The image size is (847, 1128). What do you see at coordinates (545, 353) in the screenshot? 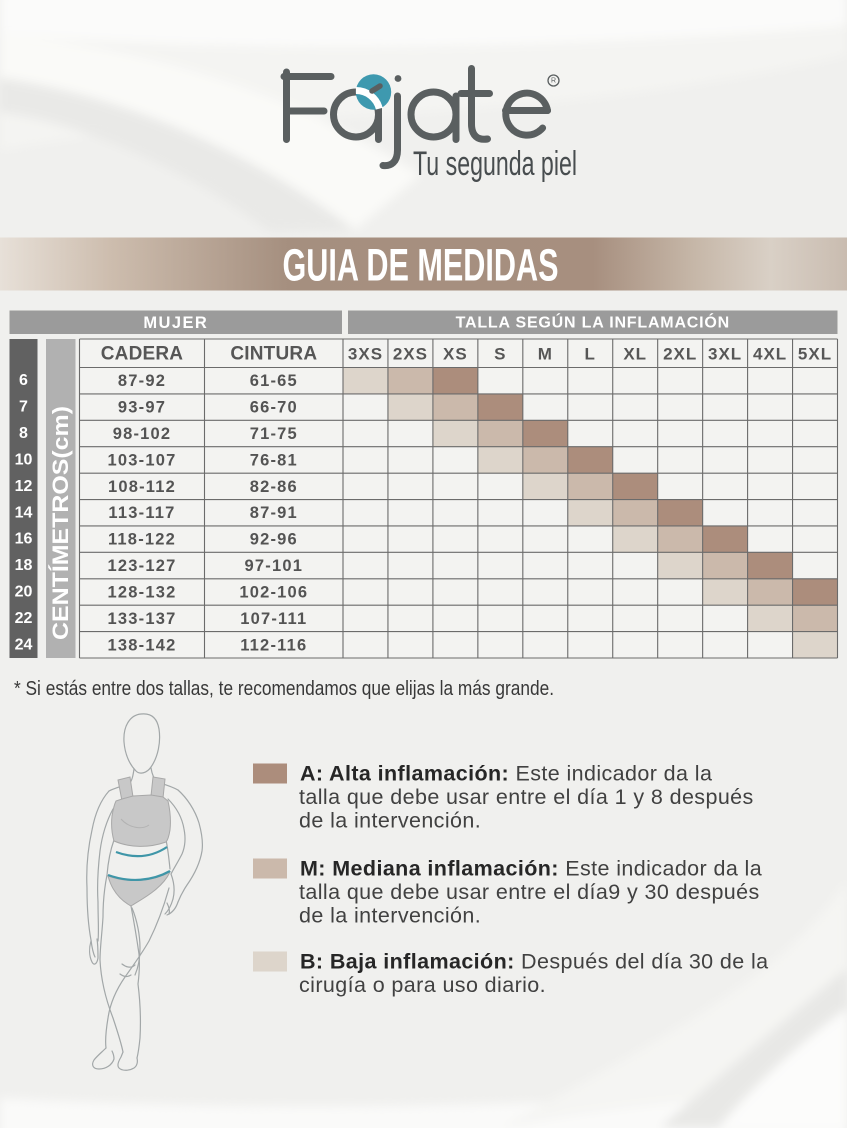
I see `svg-text: M` at bounding box center [545, 353].